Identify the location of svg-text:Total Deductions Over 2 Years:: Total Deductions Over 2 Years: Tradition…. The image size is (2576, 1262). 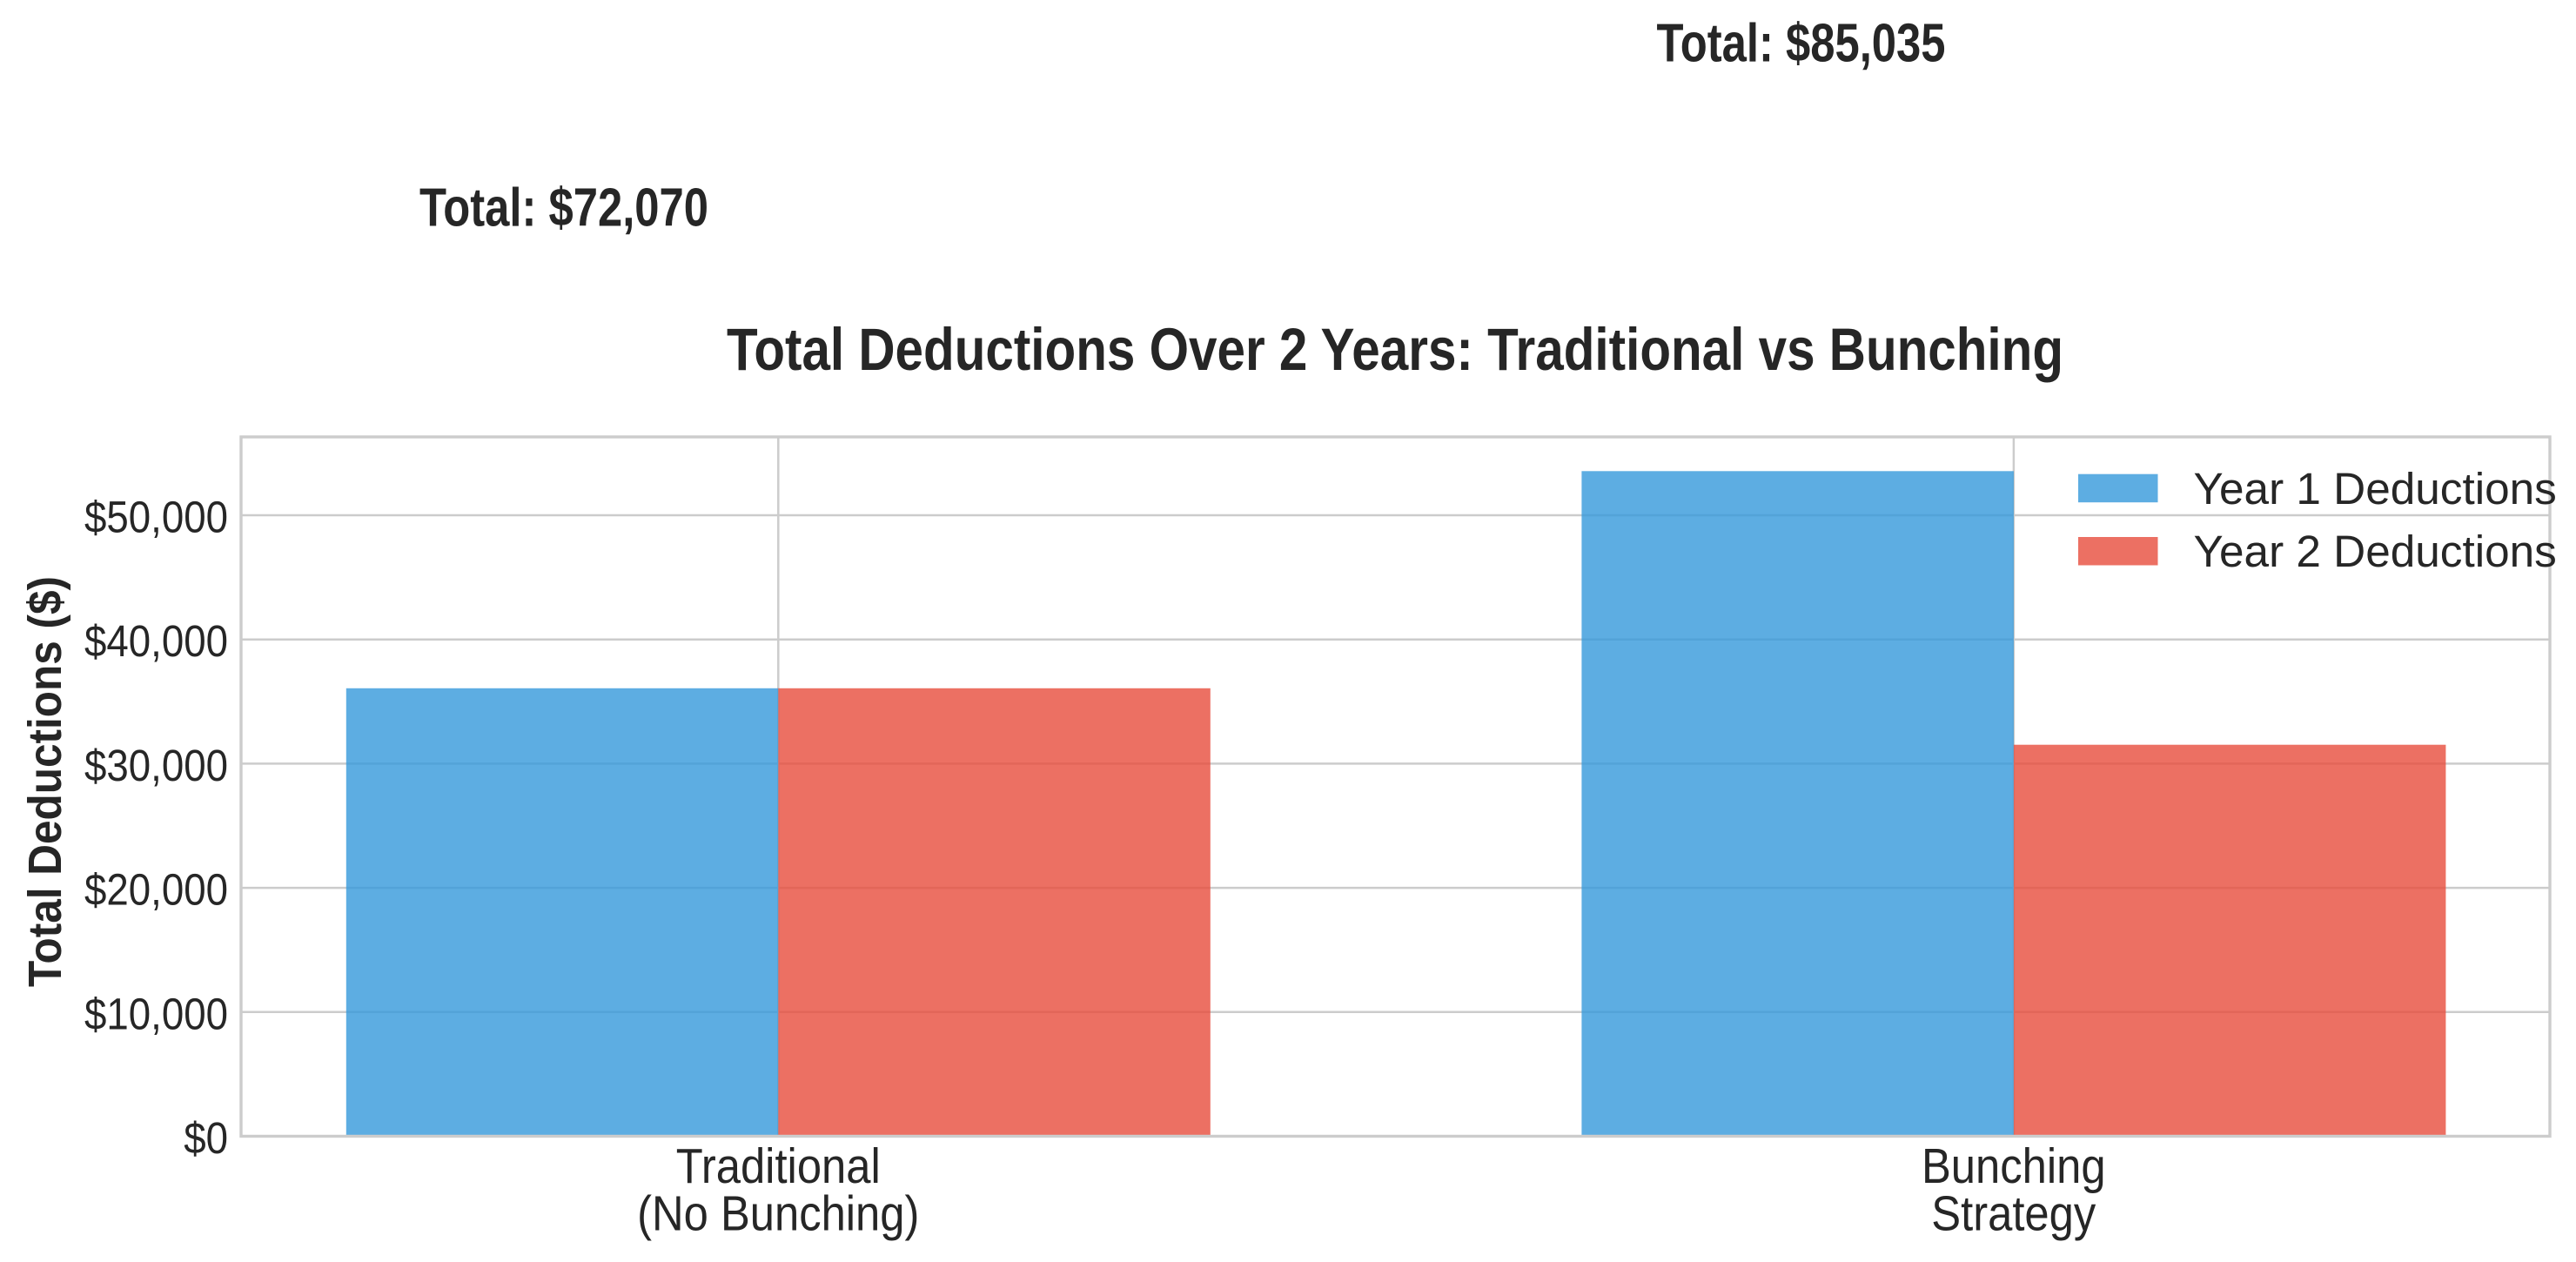
(1395, 349).